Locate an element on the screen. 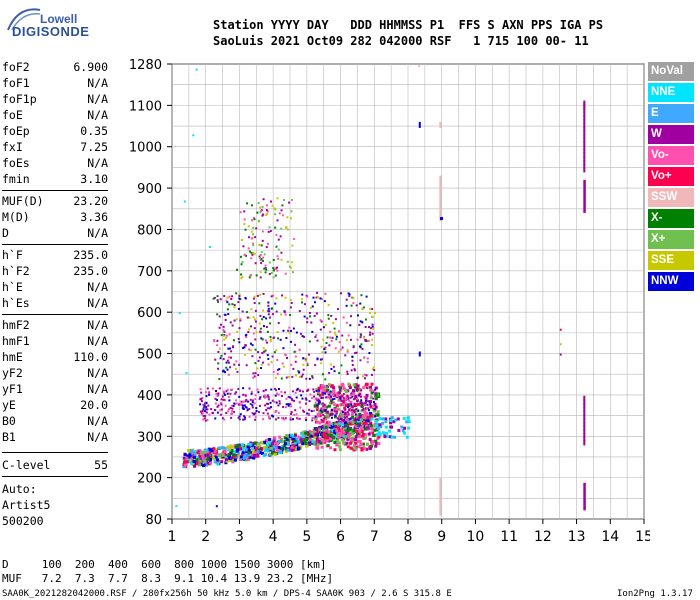  param-name: fxI is located at coordinates (12, 147).